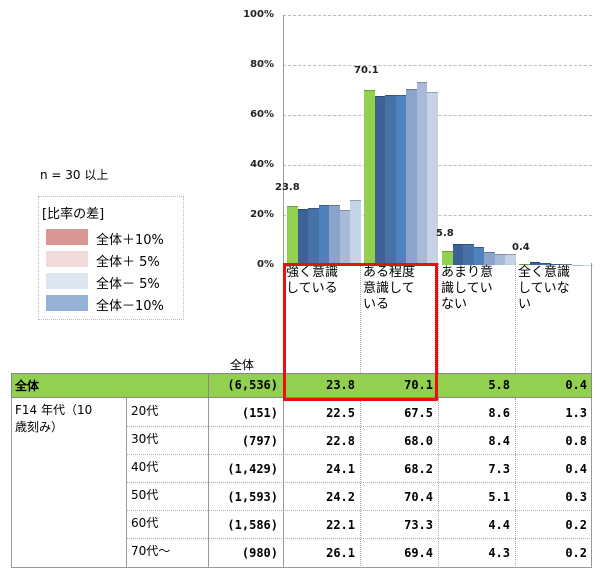 This screenshot has height=575, width=600. What do you see at coordinates (499, 525) in the screenshot?
I see `row-value: 4.4` at bounding box center [499, 525].